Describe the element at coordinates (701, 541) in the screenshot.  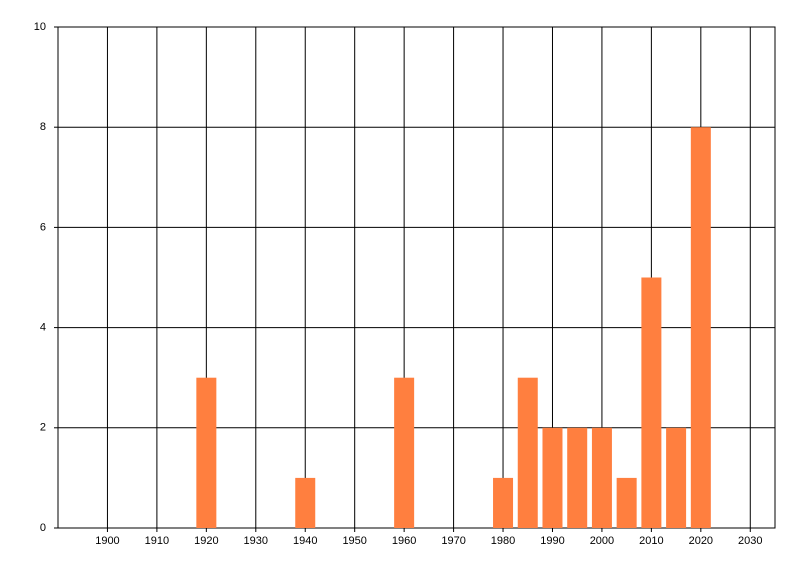
I see `x-tick-label: 2020` at that location.